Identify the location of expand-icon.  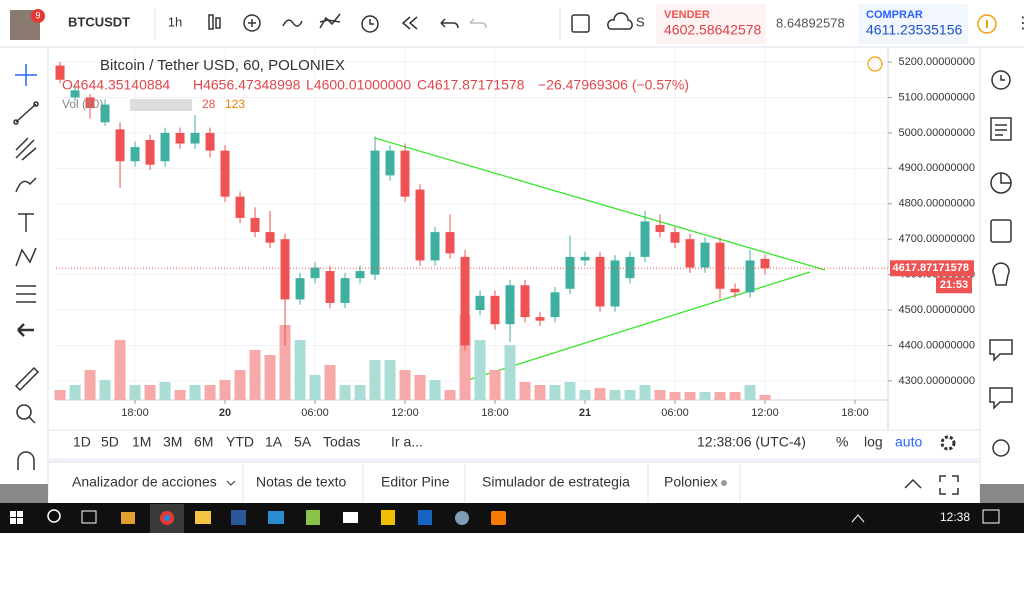
(913, 483).